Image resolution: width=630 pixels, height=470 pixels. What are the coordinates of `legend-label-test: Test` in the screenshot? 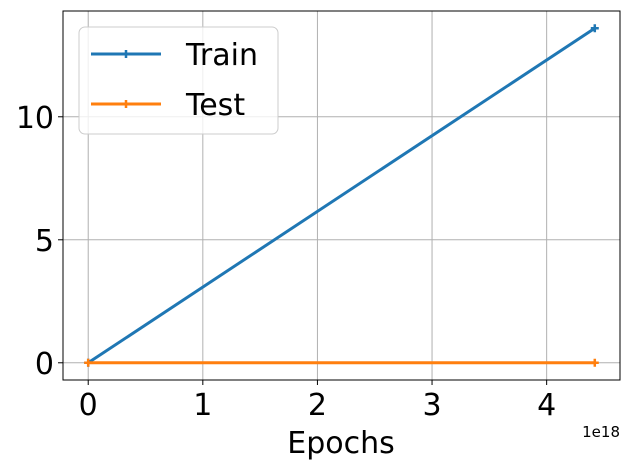 It's located at (215, 105).